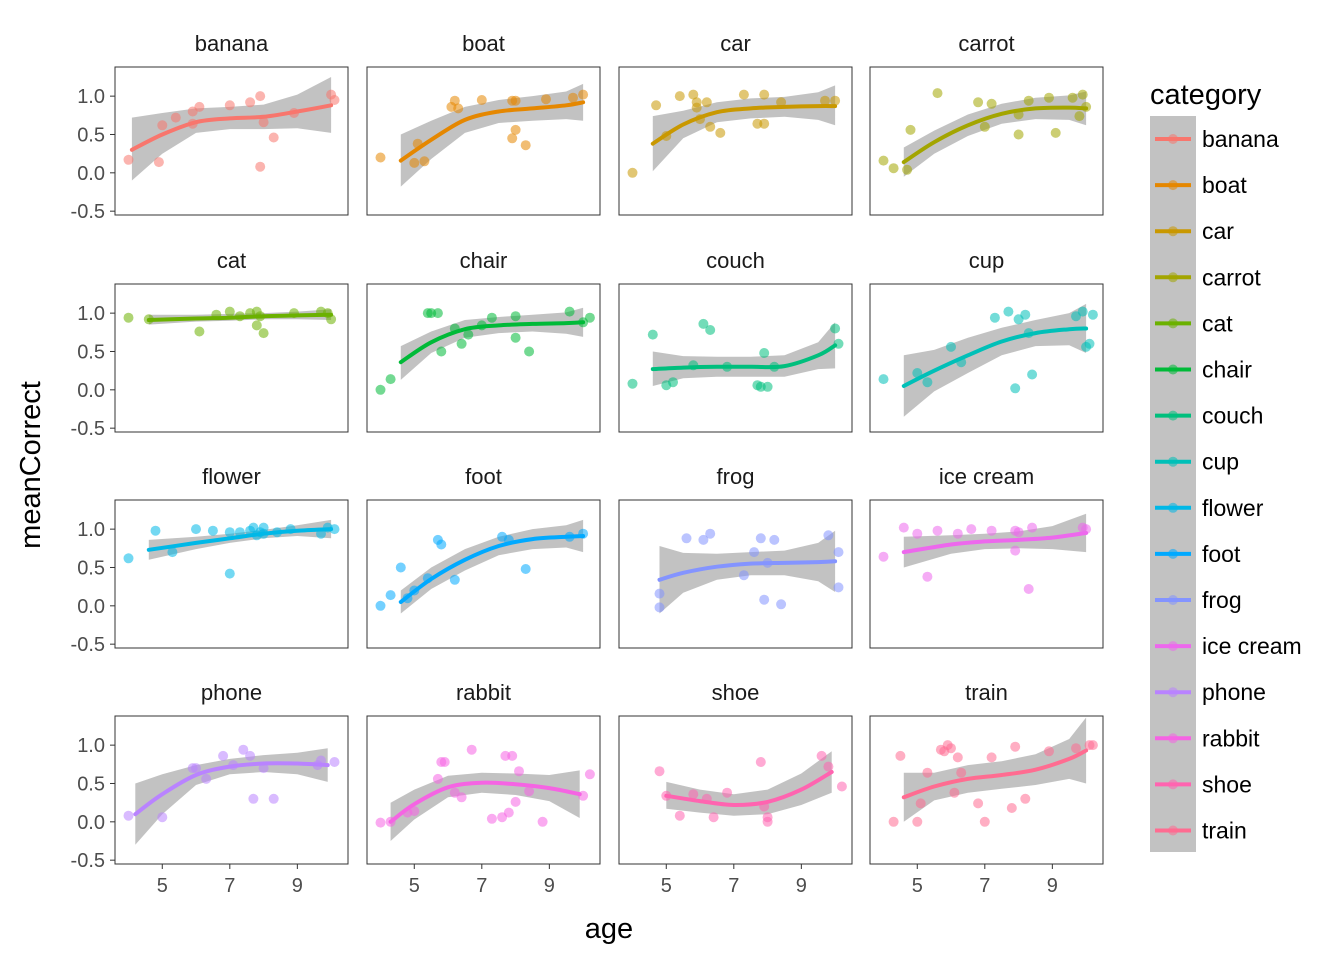 Image resolution: width=1344 pixels, height=960 pixels. What do you see at coordinates (1203, 784) in the screenshot?
I see `legend-item-shoe: shoe` at bounding box center [1203, 784].